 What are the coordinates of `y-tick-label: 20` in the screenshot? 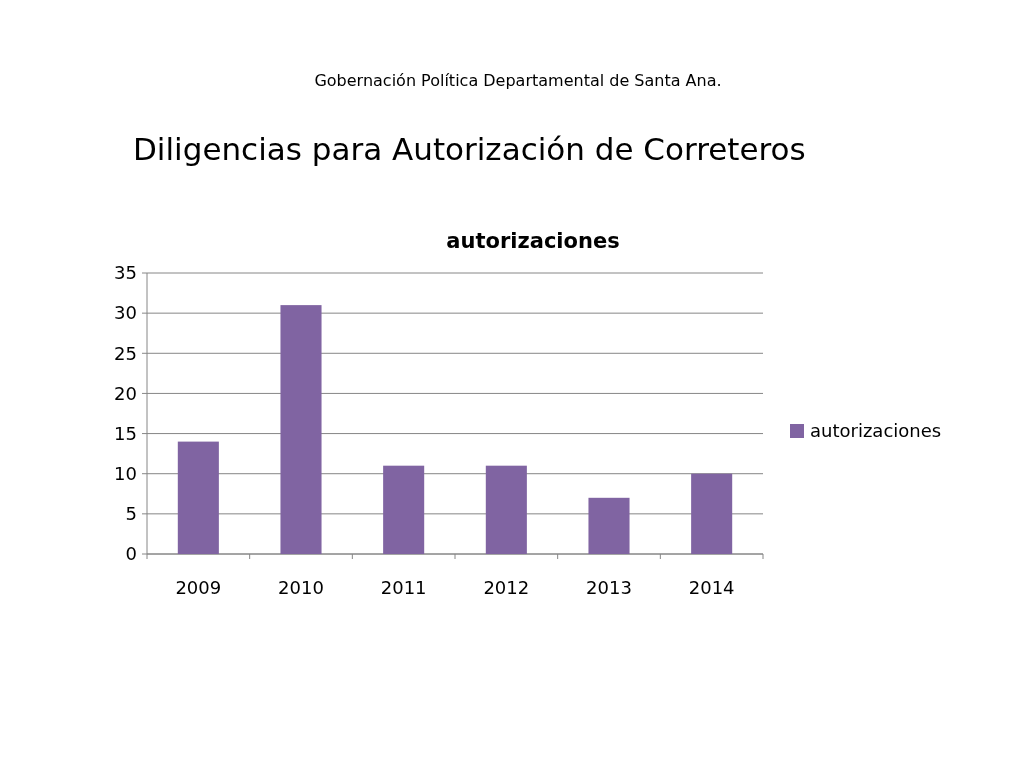 It's located at (125, 393).